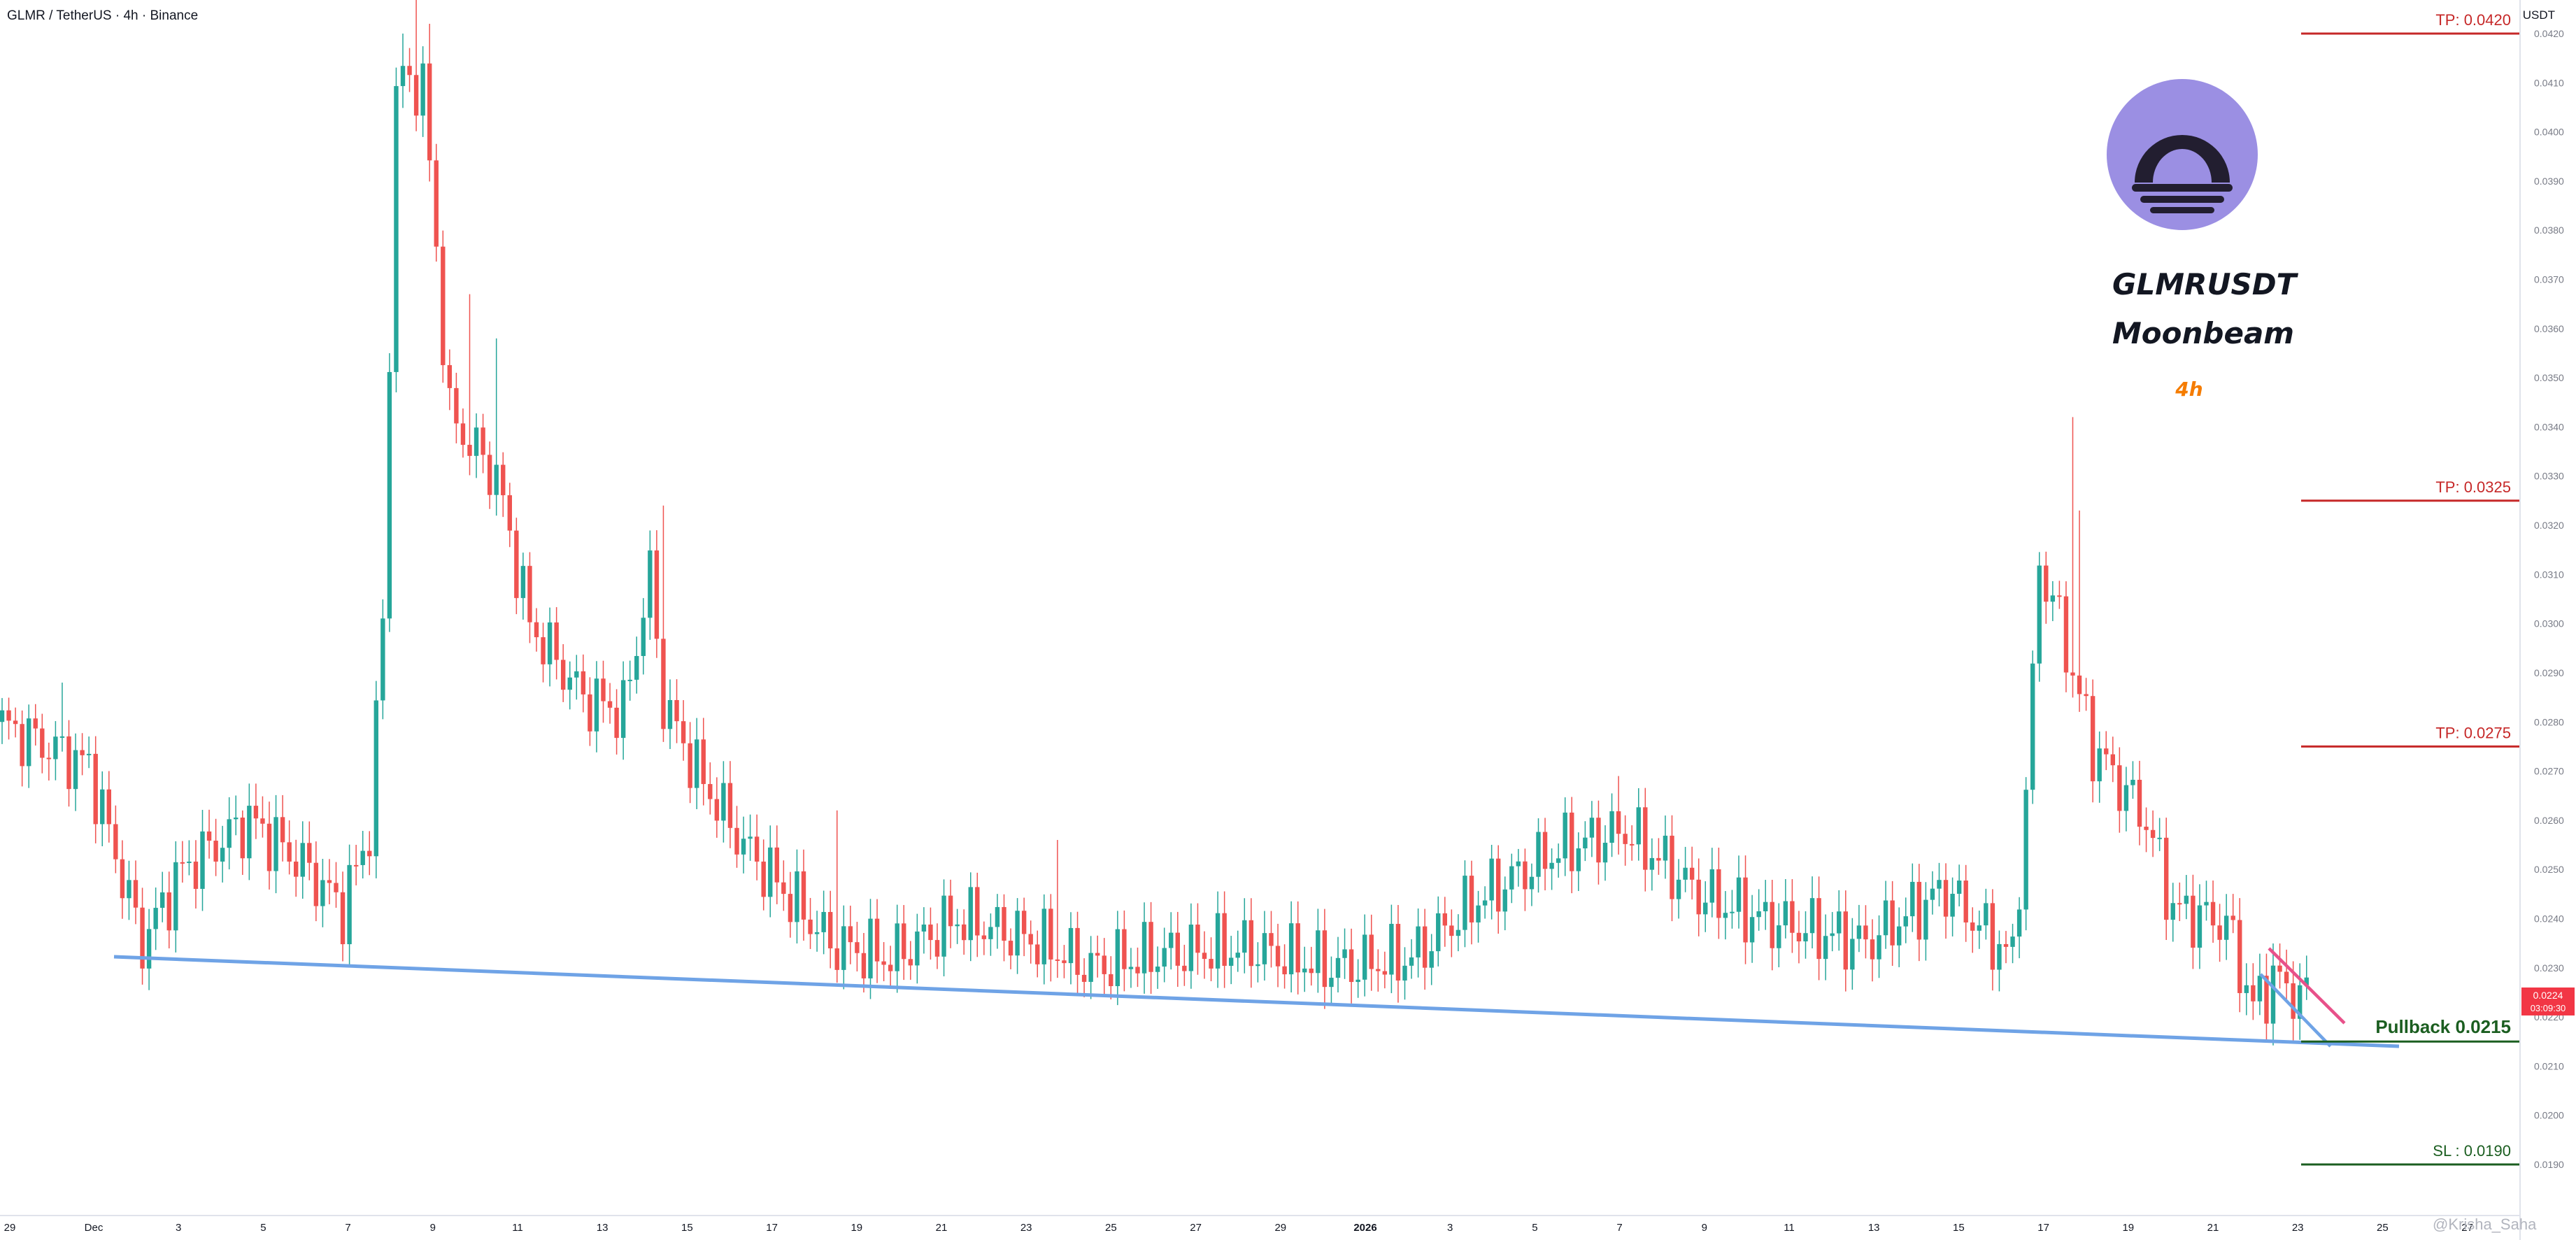  Describe the element at coordinates (2467, 1228) in the screenshot. I see `x-tick-label: 27` at that location.